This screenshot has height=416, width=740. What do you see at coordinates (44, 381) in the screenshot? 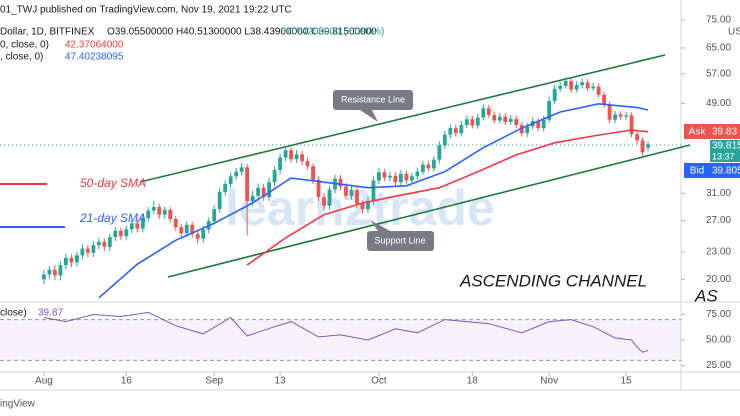
I see `x-tick-label: Aug` at bounding box center [44, 381].